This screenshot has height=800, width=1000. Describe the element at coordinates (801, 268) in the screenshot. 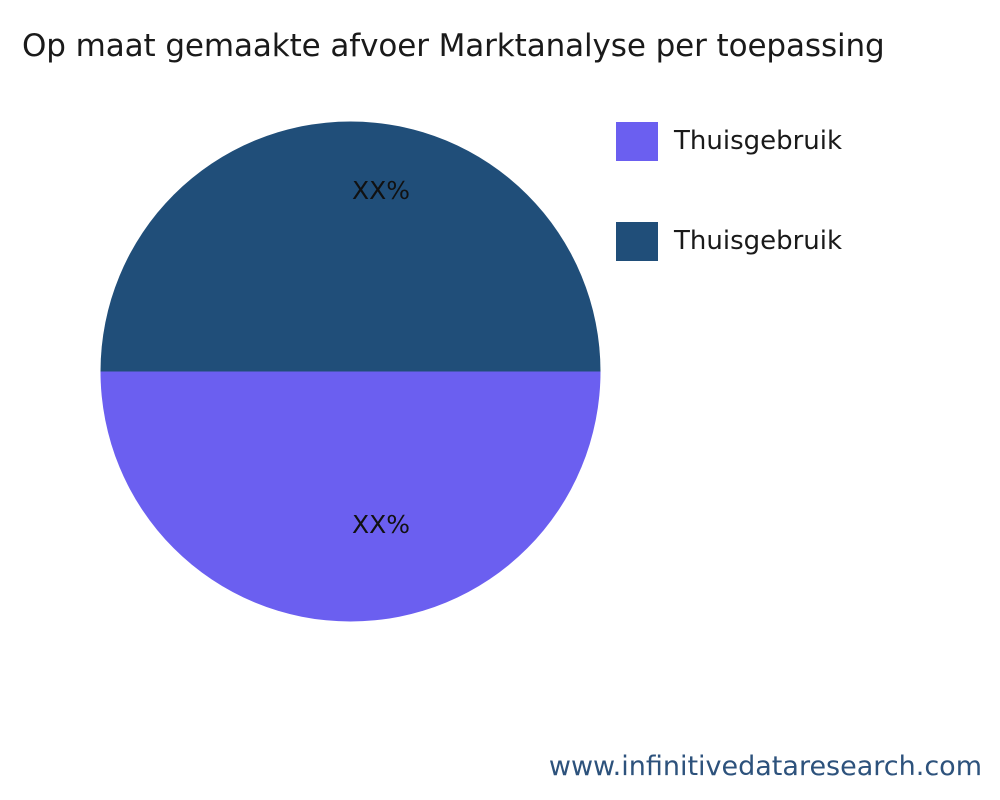

I see `legend-item-1: Thuisgebruik` at that location.